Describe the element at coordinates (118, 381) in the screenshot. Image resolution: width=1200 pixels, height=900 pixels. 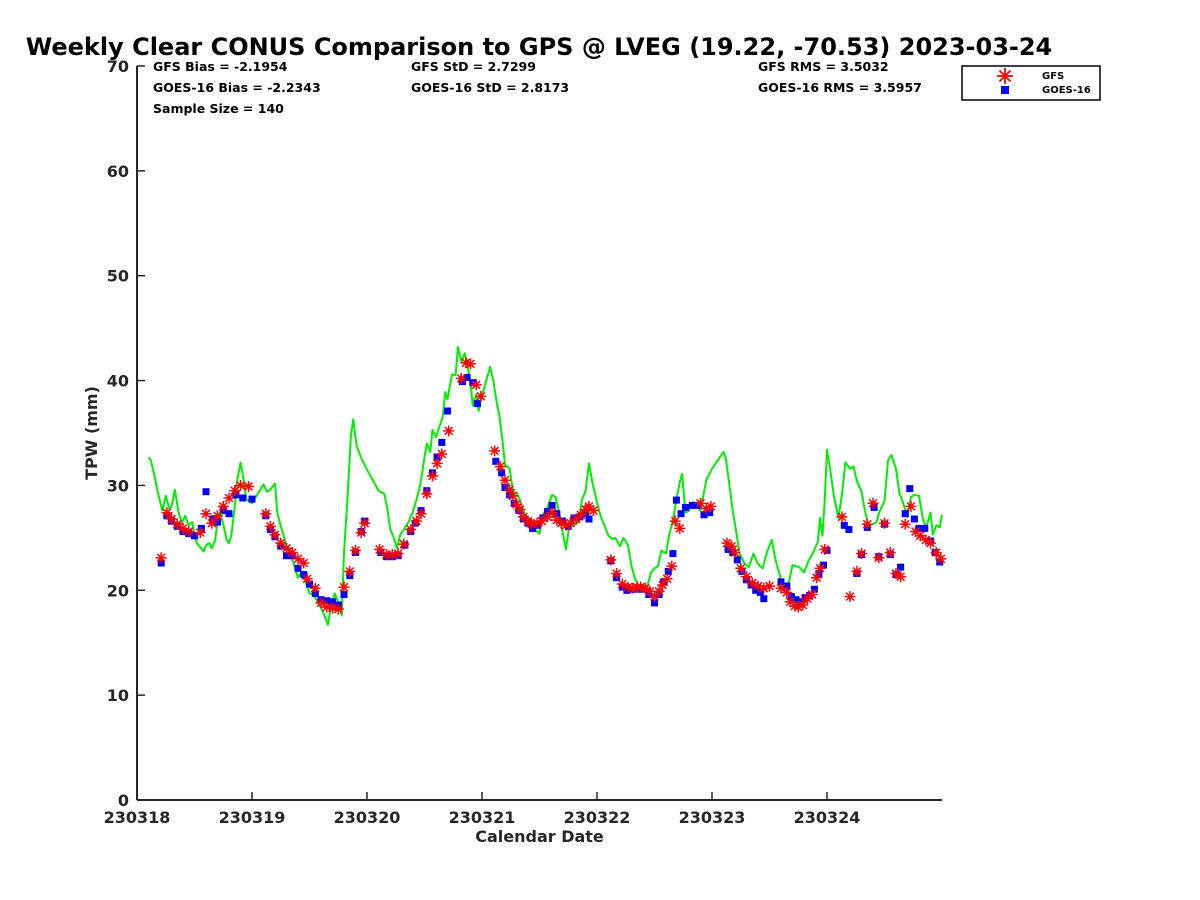
I see `y-tick-label: 40` at that location.